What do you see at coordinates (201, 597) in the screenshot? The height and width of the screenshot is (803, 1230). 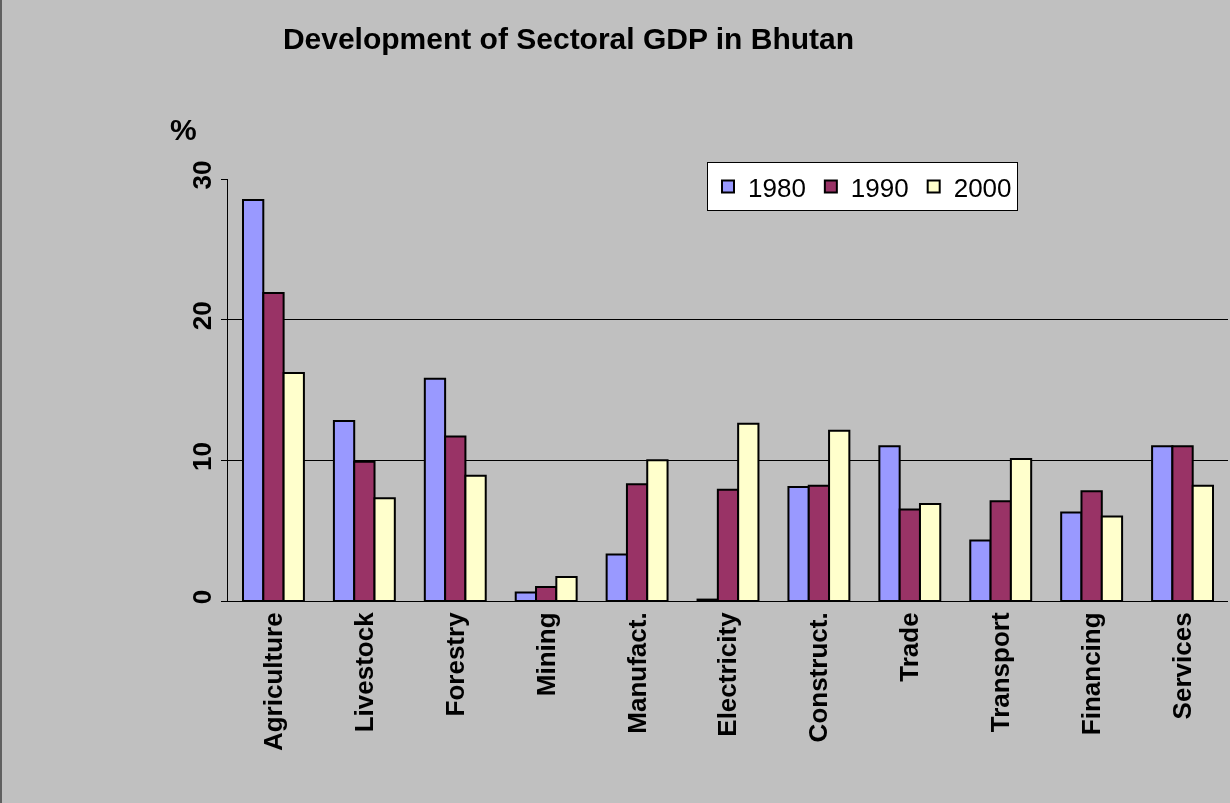 I see `y-tick-label: 0` at bounding box center [201, 597].